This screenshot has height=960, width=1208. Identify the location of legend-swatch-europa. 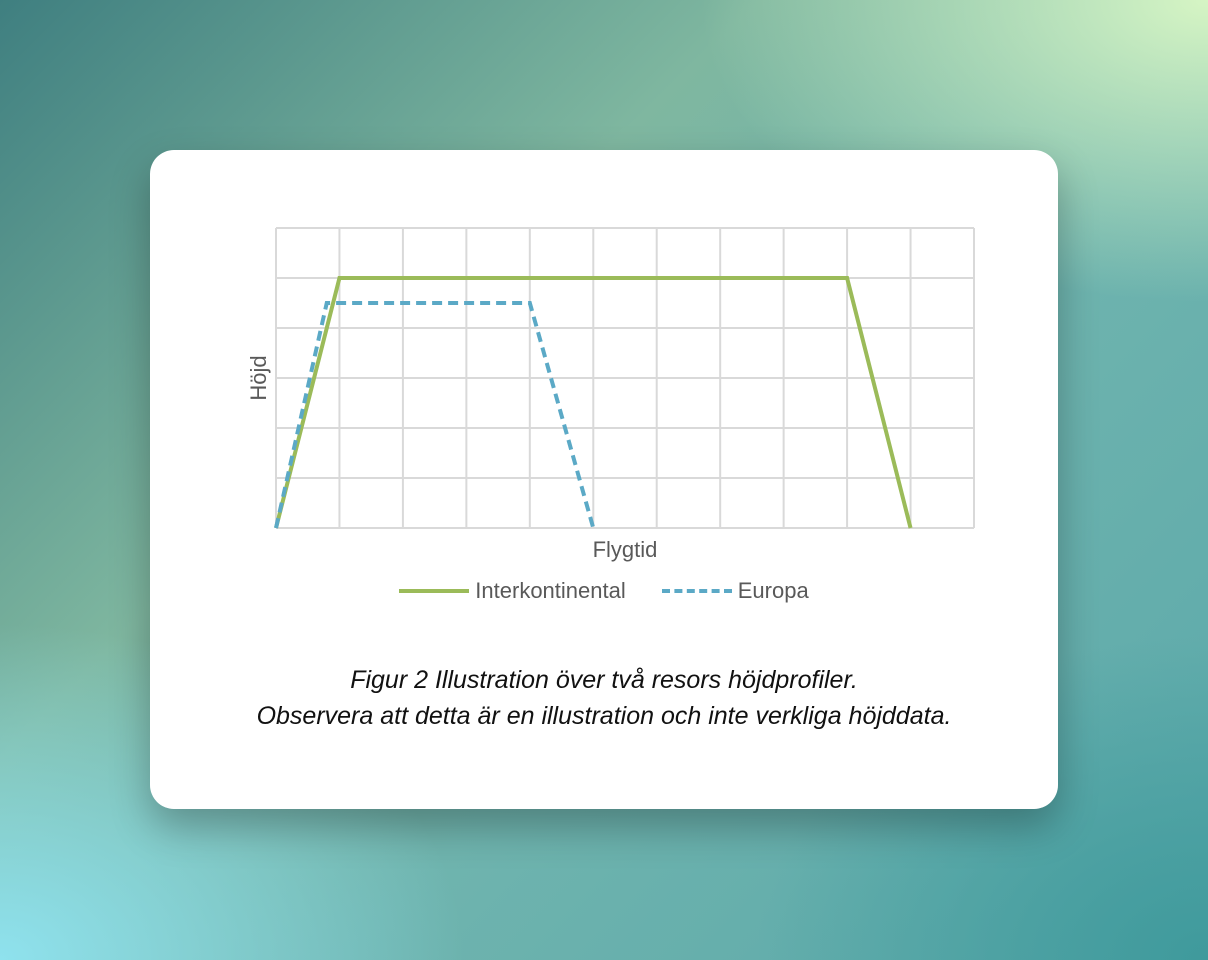
(696, 591).